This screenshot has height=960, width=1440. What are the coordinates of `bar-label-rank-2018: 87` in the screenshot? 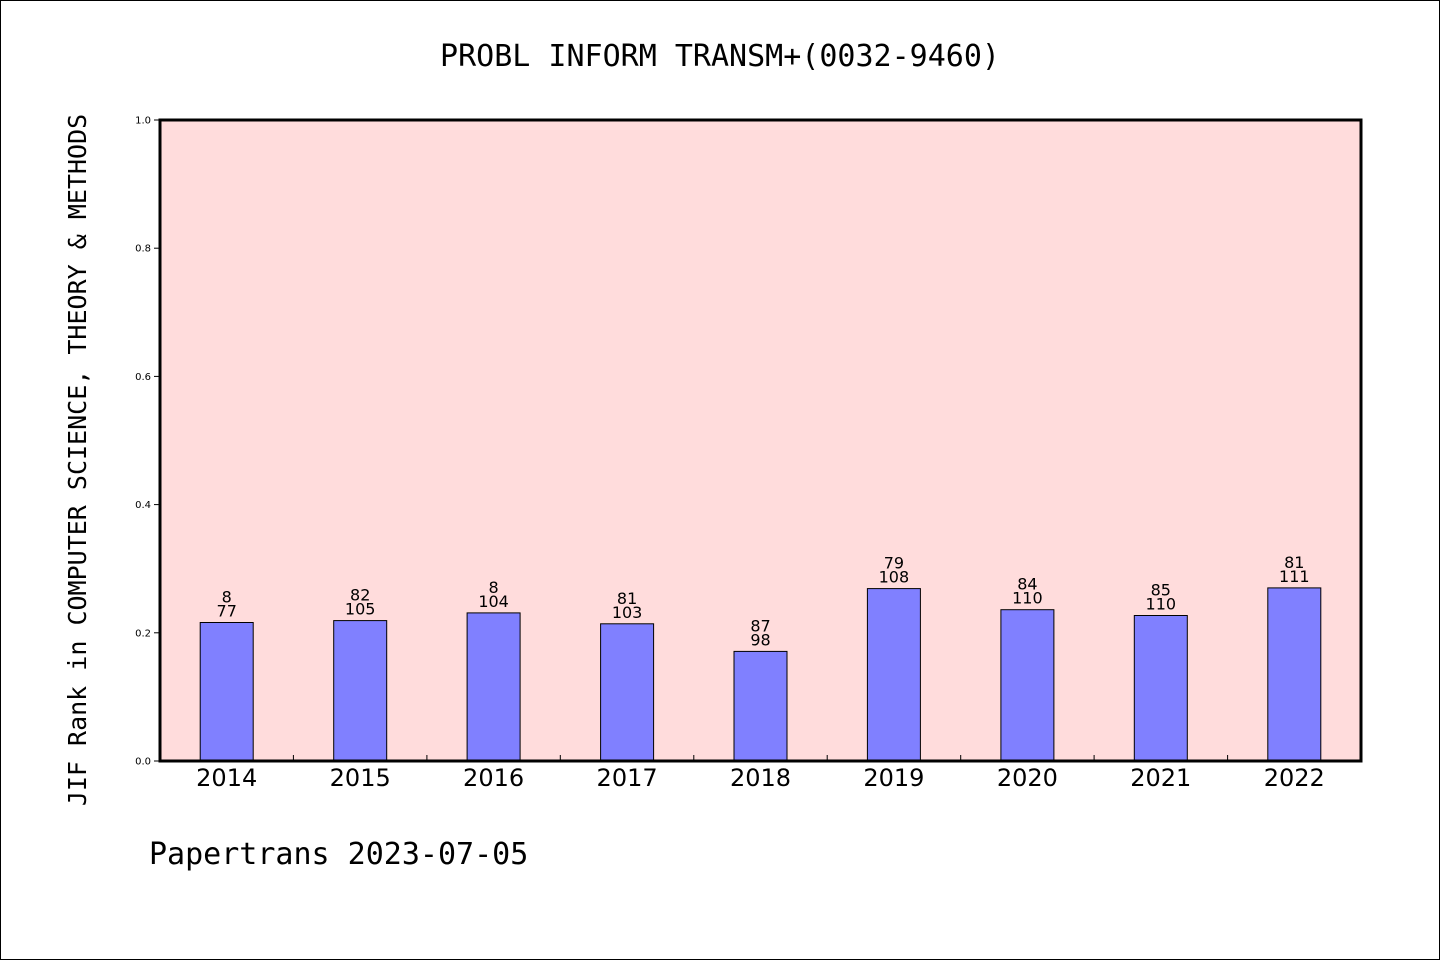 It's located at (760, 625).